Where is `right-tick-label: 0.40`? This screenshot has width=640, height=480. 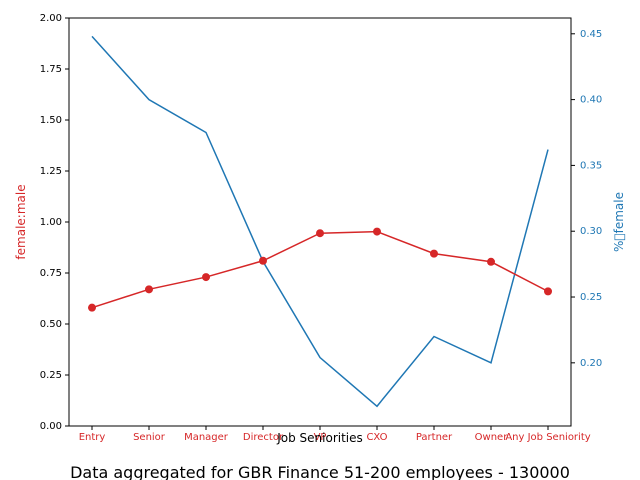
right-tick-label: 0.40 is located at coordinates (591, 100).